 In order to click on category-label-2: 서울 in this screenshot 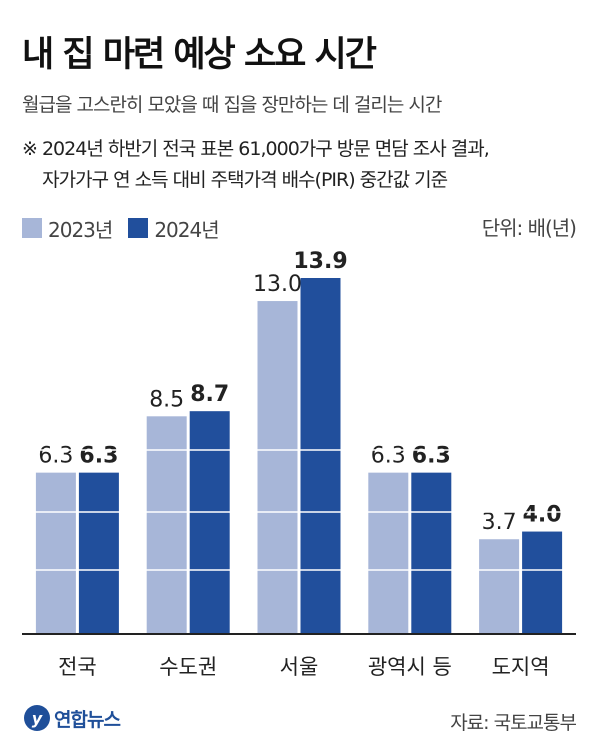, I will do `click(299, 667)`.